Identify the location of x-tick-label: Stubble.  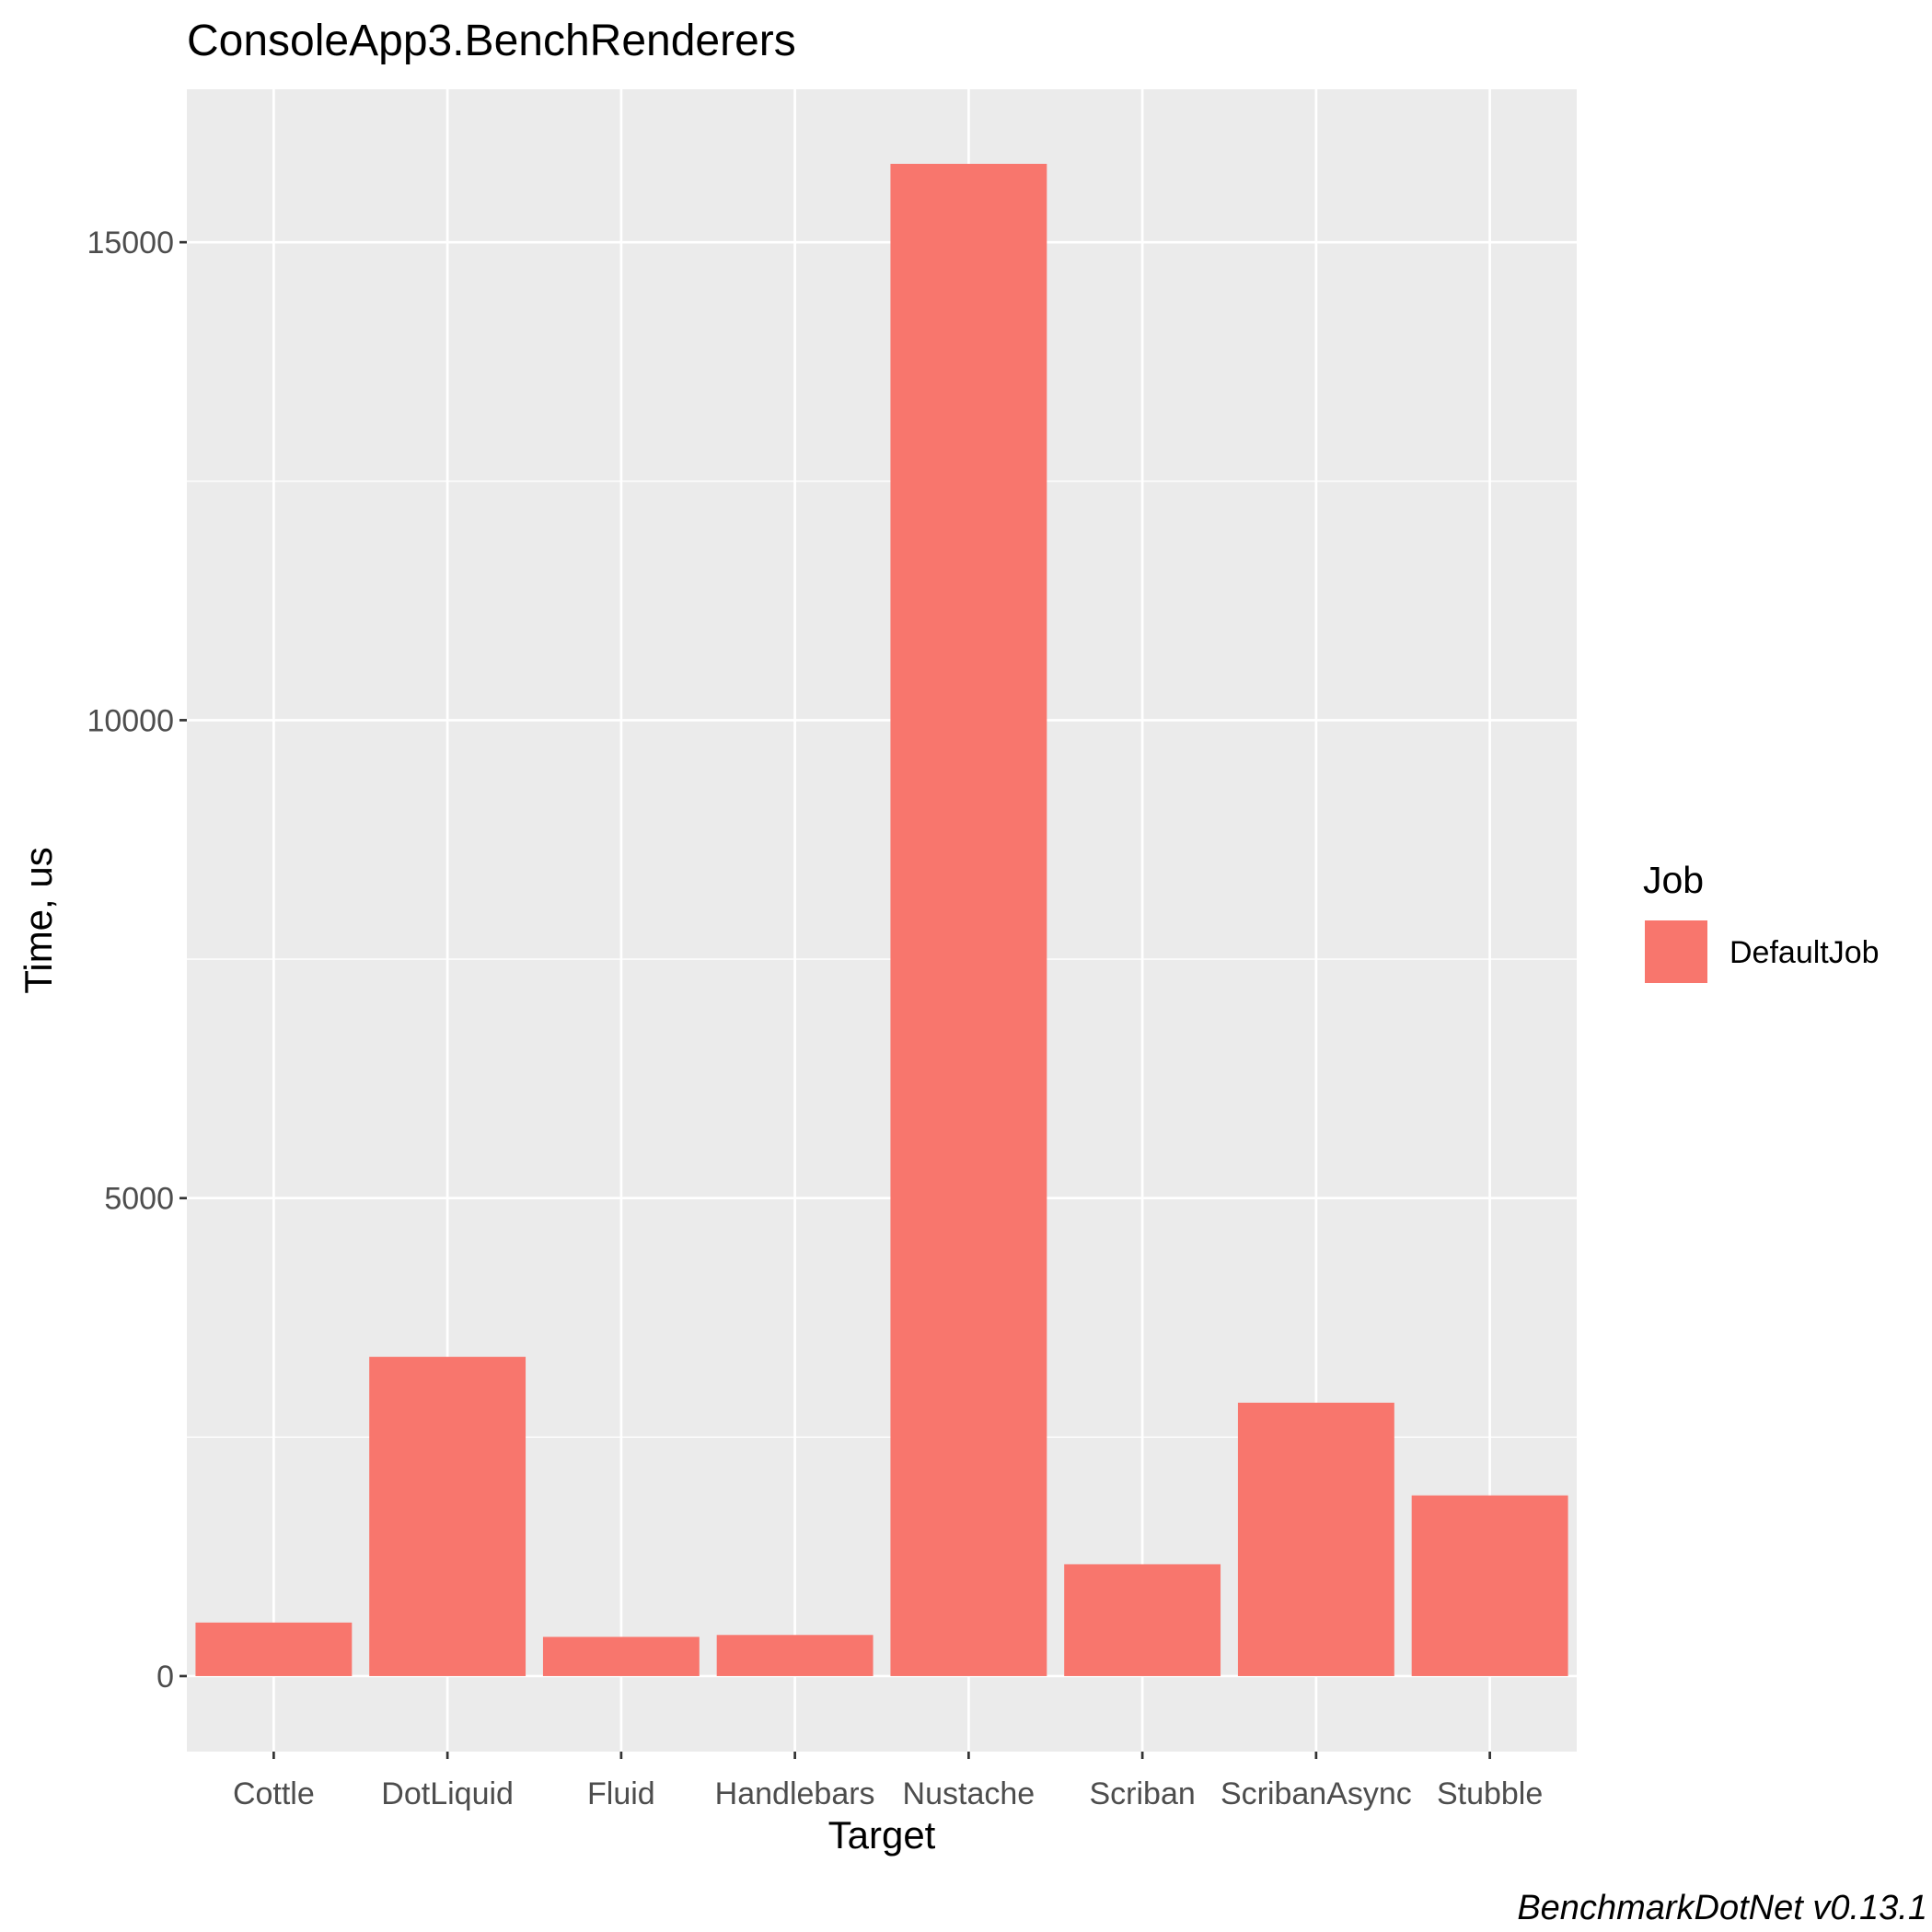
(1490, 1794).